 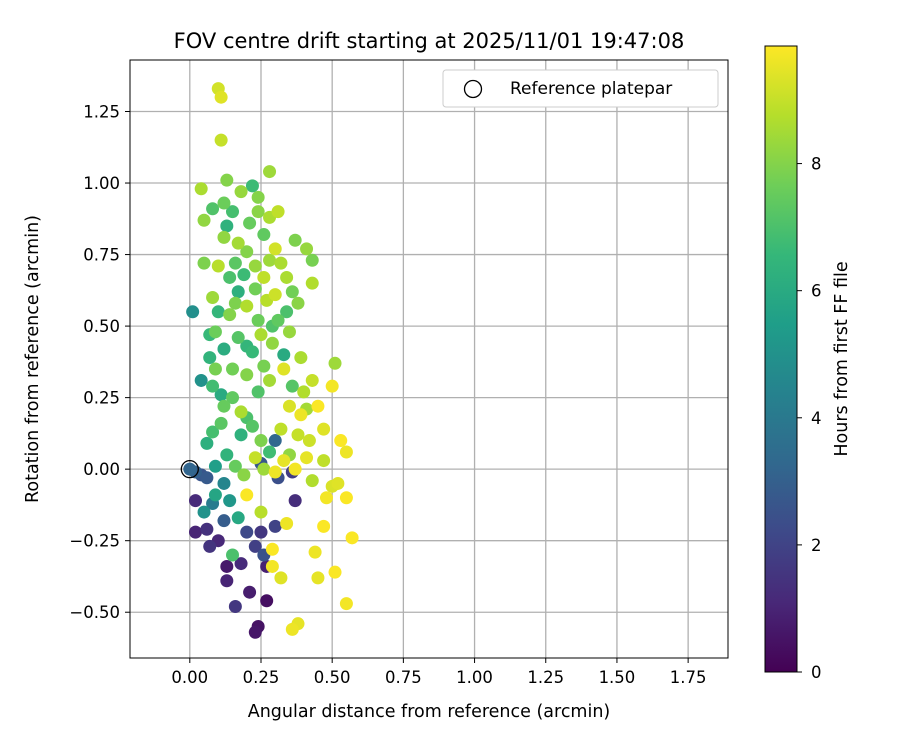 I want to click on y-tick-label: 0.25, so click(x=101, y=398).